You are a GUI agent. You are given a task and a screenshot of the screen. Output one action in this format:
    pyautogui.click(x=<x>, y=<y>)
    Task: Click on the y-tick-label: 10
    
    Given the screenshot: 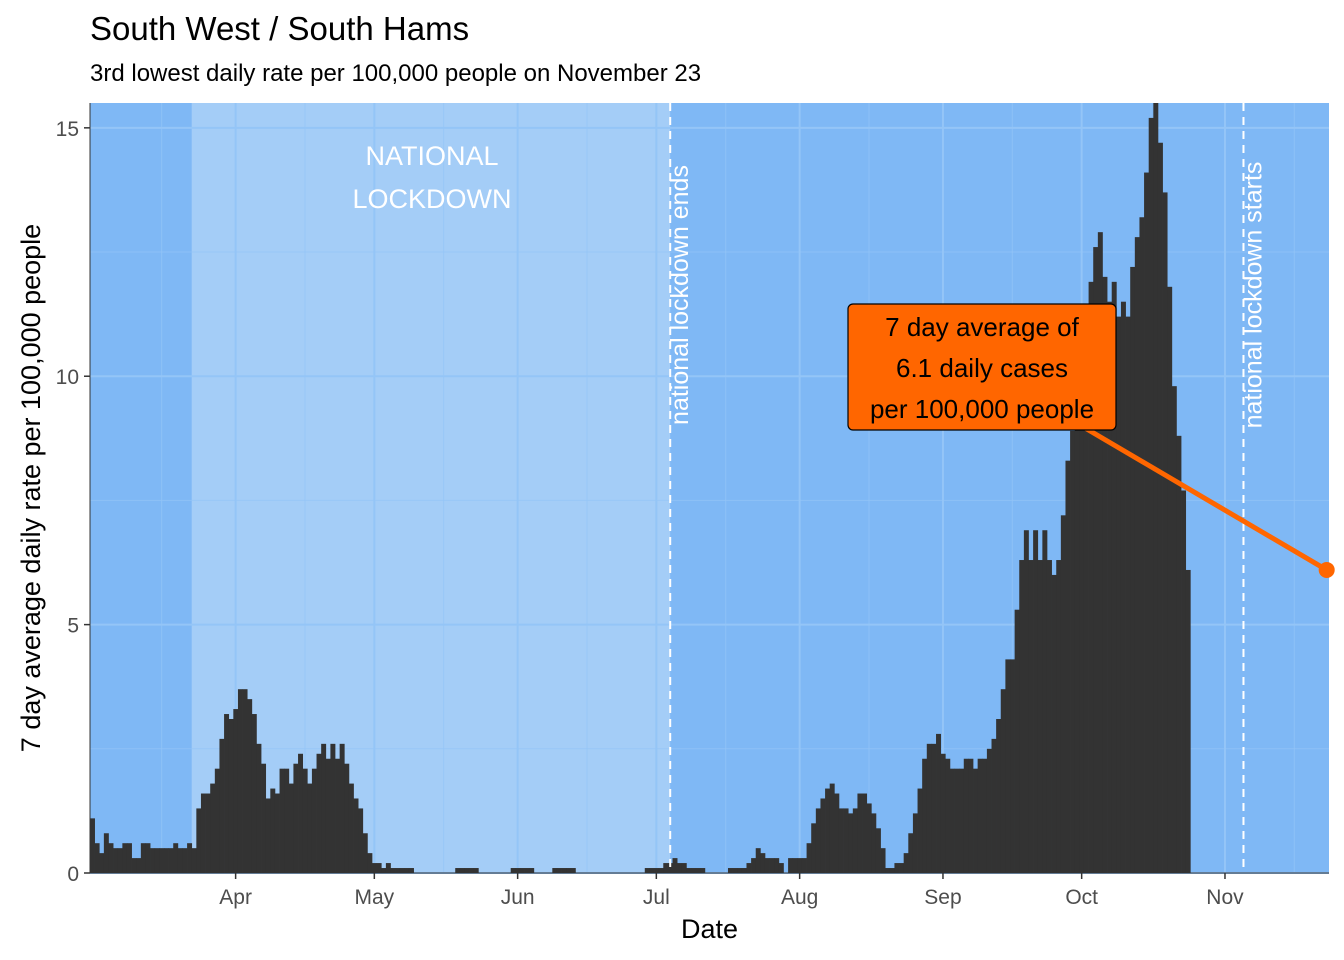 What is the action you would take?
    pyautogui.click(x=67, y=377)
    